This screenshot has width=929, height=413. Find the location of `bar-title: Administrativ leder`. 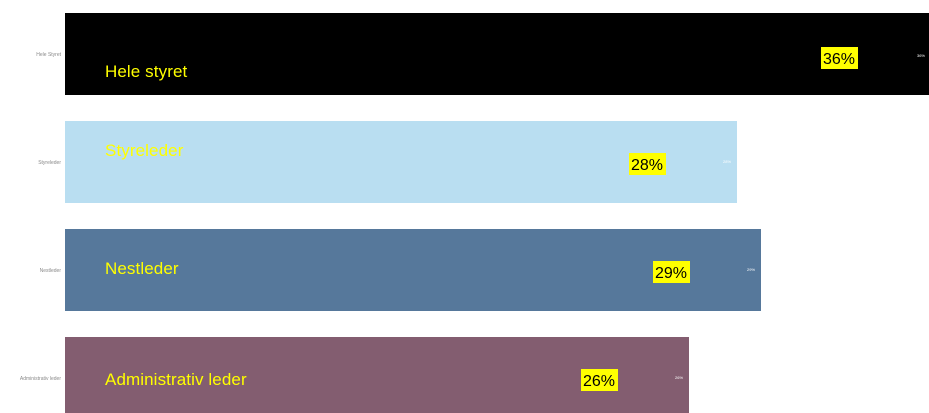

bar-title: Administrativ leder is located at coordinates (176, 379).